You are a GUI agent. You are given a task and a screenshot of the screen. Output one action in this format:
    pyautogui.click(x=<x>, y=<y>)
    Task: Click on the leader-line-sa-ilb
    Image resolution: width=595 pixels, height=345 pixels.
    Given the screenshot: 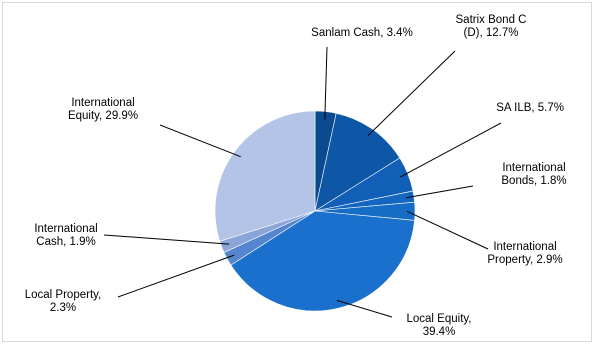 What is the action you would take?
    pyautogui.click(x=451, y=150)
    